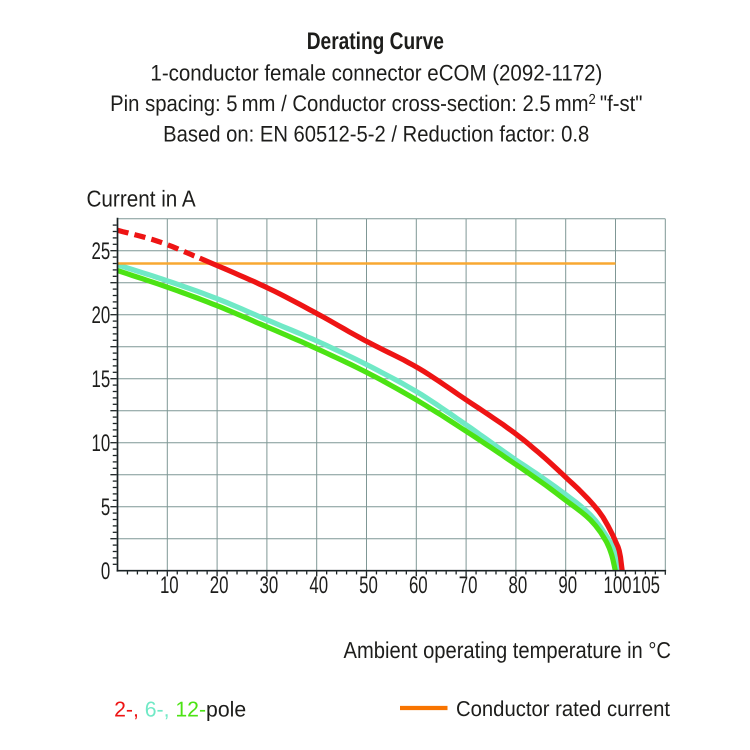 This screenshot has width=750, height=750. What do you see at coordinates (518, 585) in the screenshot?
I see `svg-text: 80` at bounding box center [518, 585].